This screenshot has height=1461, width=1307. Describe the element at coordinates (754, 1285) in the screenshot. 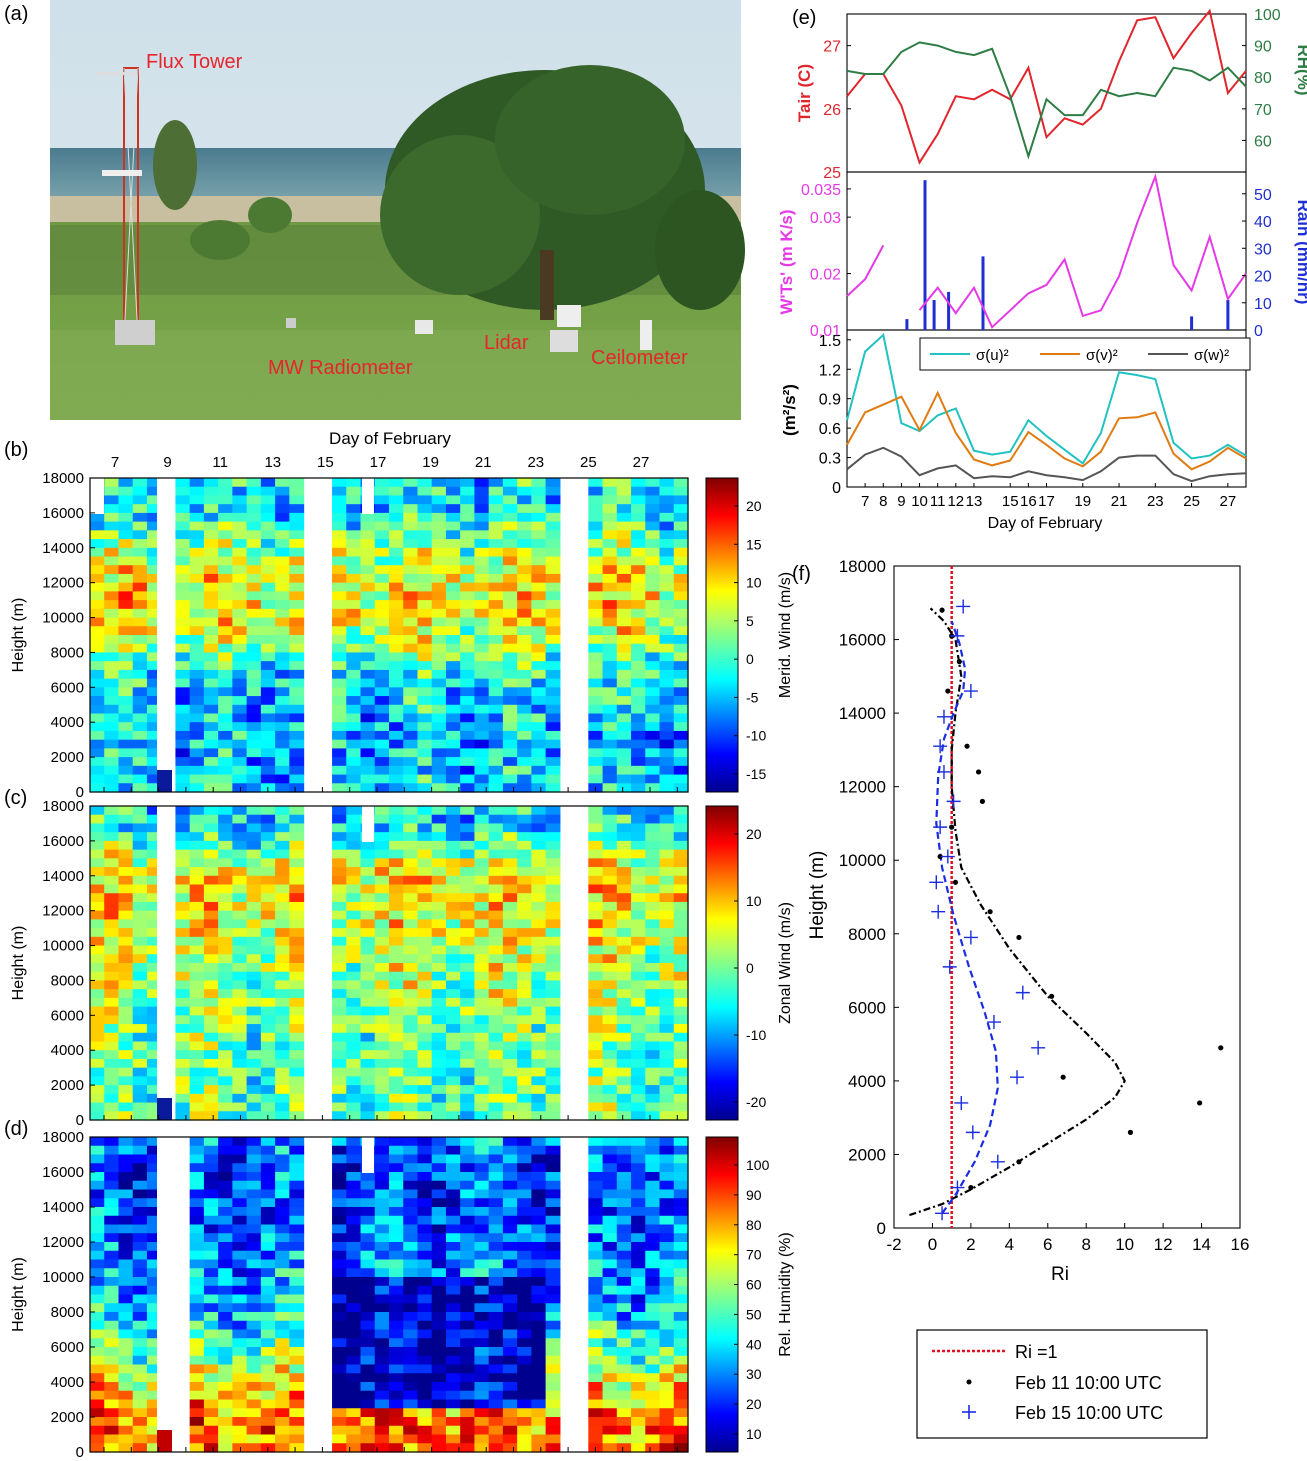

I see `colorbar-tick: 60` at that location.